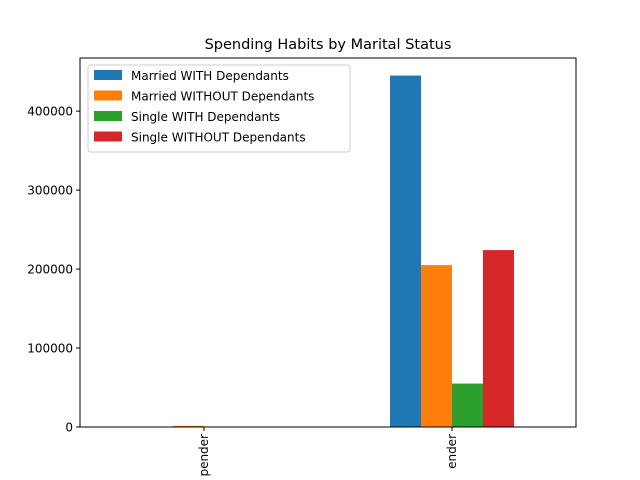 The height and width of the screenshot is (480, 640). I want to click on legend-label-1: Married WITH Dependants, so click(210, 76).